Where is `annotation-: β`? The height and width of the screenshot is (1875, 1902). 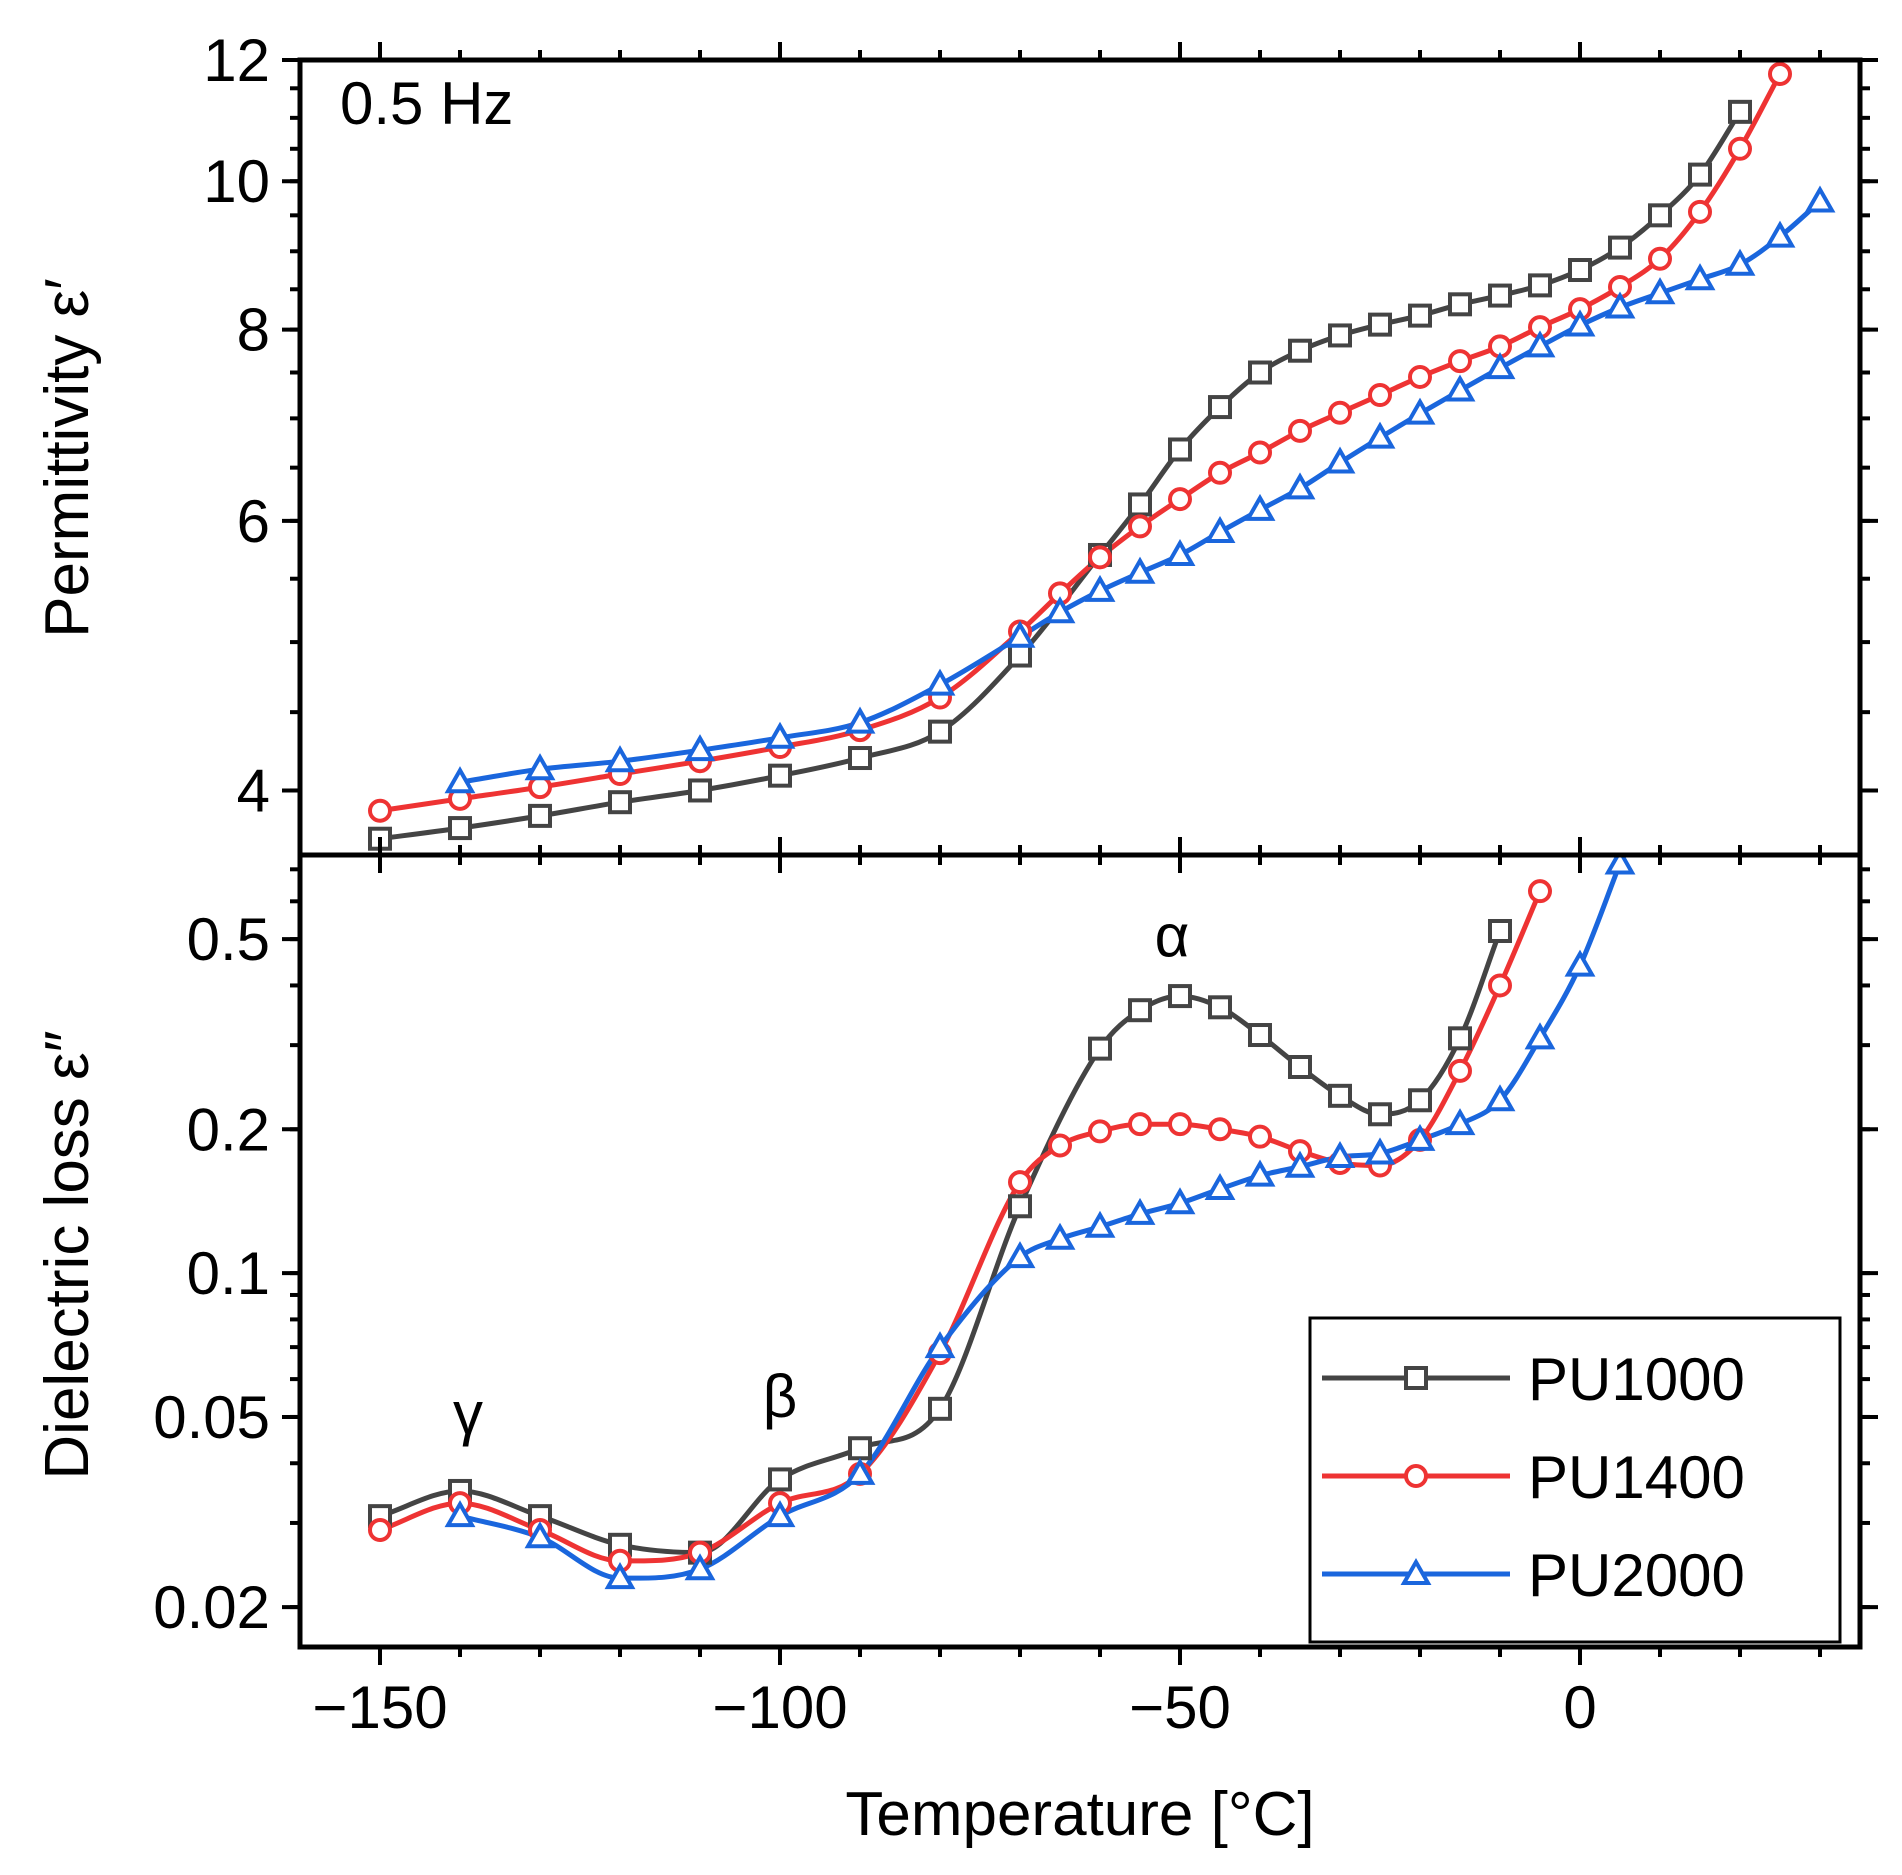
annotation-: β is located at coordinates (780, 1396).